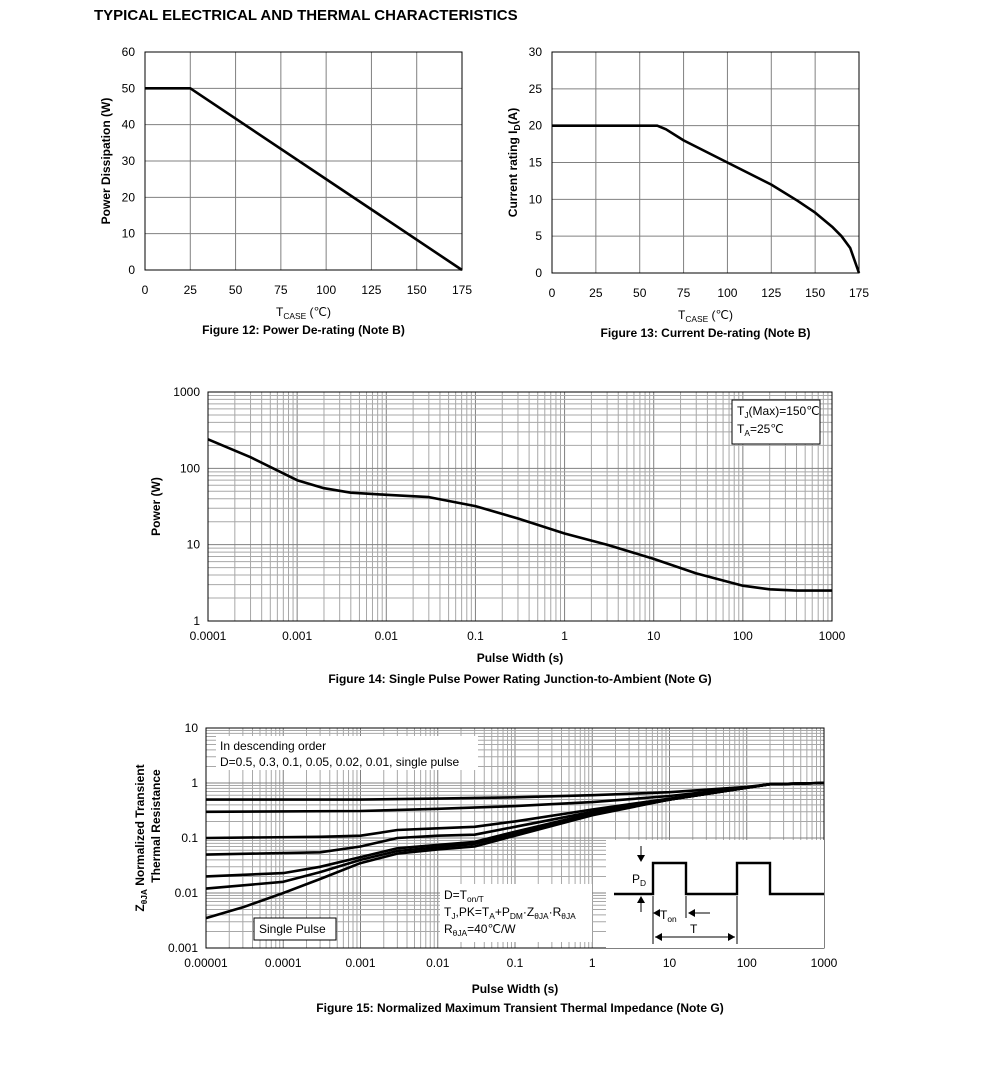  What do you see at coordinates (668, 916) in the screenshot?
I see `ton-label: Ton​` at bounding box center [668, 916].